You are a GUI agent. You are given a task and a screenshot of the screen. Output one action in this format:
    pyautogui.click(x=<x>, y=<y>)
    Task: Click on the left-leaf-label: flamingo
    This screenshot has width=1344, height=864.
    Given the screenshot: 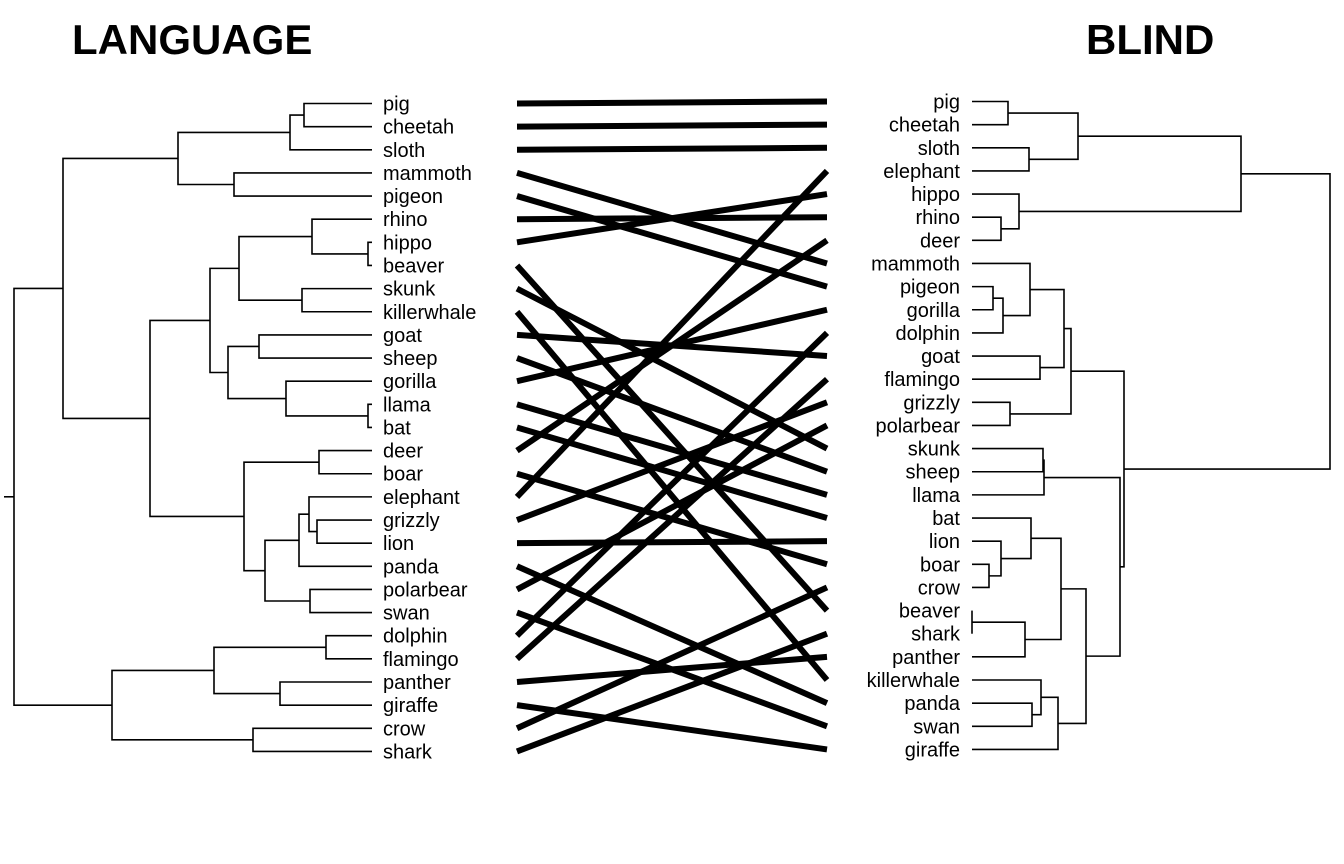 What is the action you would take?
    pyautogui.click(x=421, y=660)
    